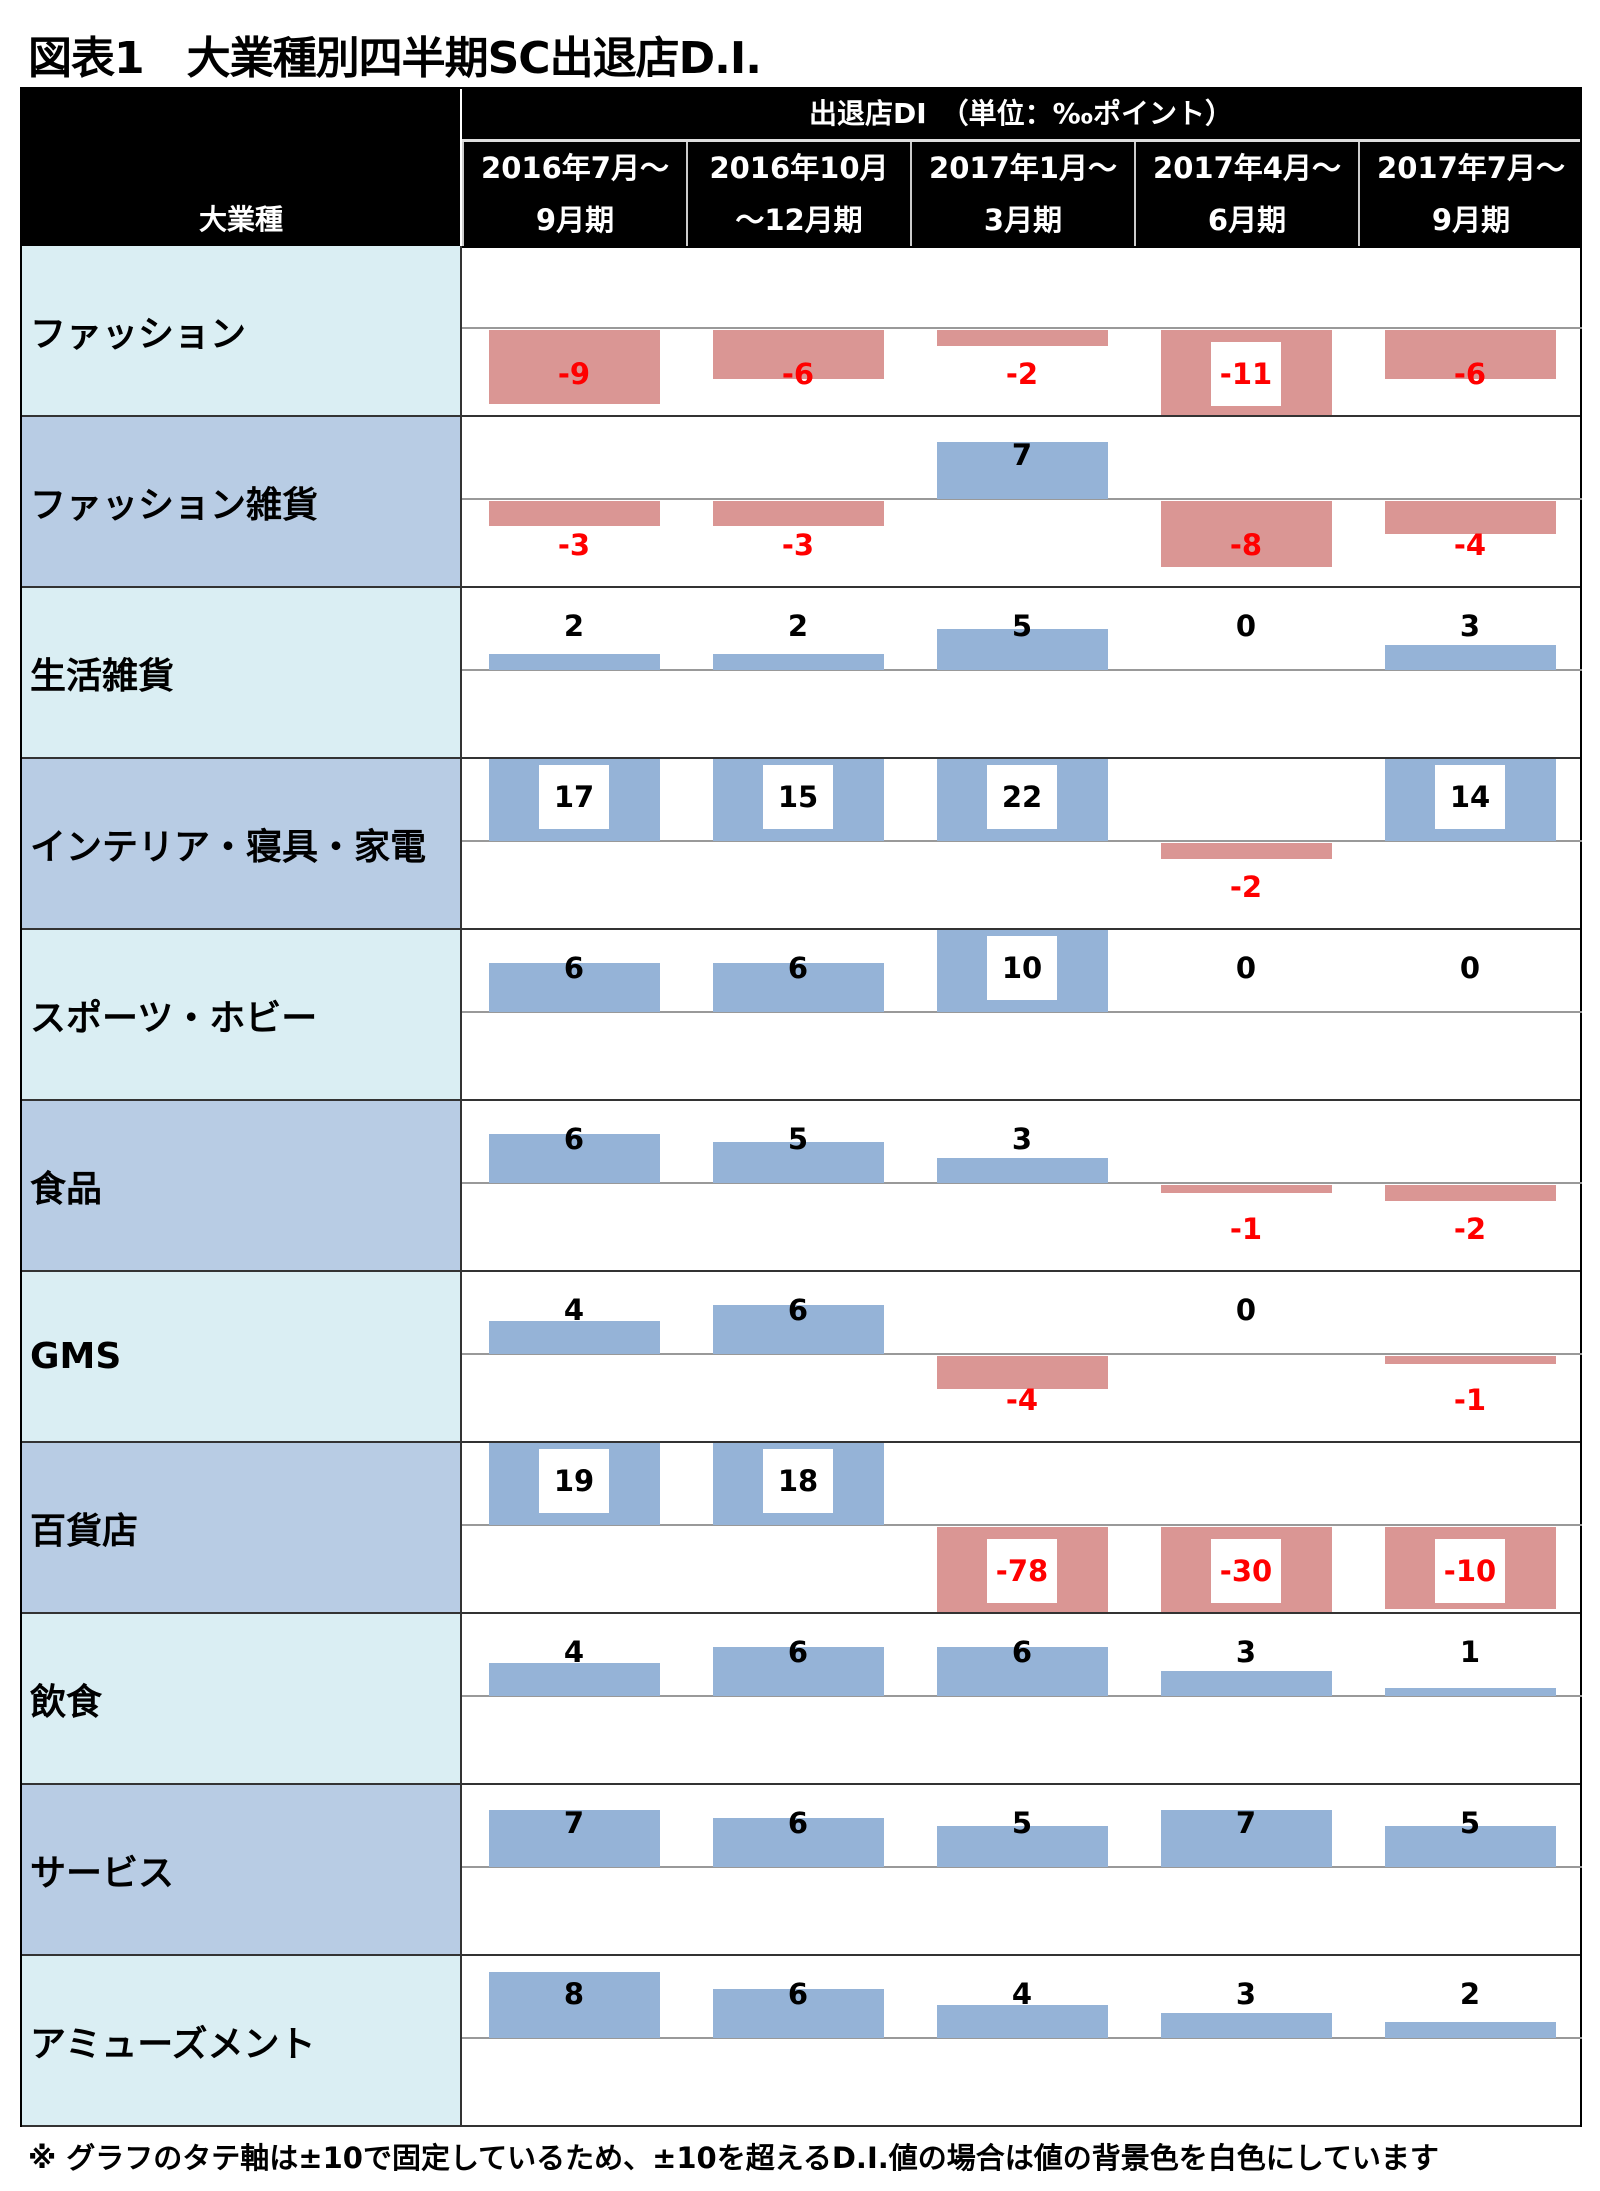 The height and width of the screenshot is (2191, 1600). What do you see at coordinates (575, 168) in the screenshot?
I see `period-label-line1: 2016年7月～` at bounding box center [575, 168].